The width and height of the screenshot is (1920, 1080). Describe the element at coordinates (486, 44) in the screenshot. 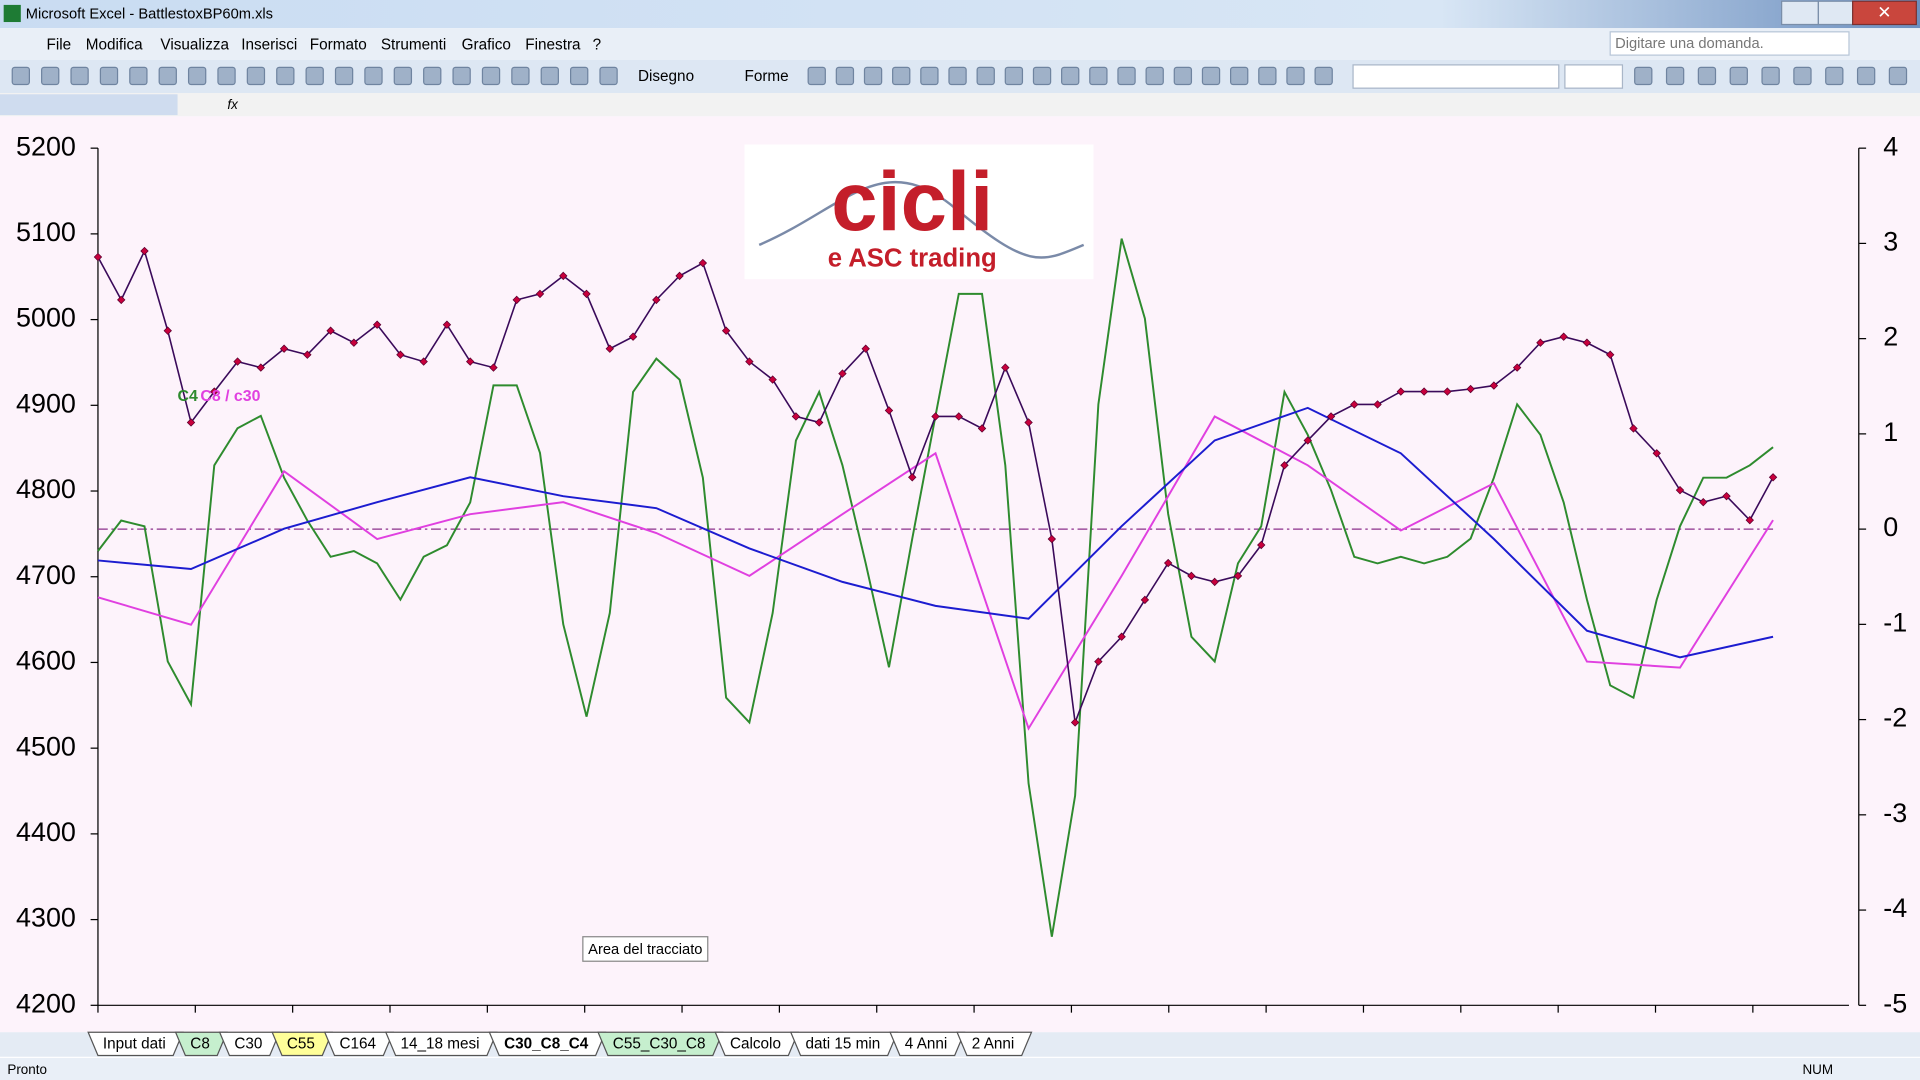

I see `menu-item: Grafico` at that location.